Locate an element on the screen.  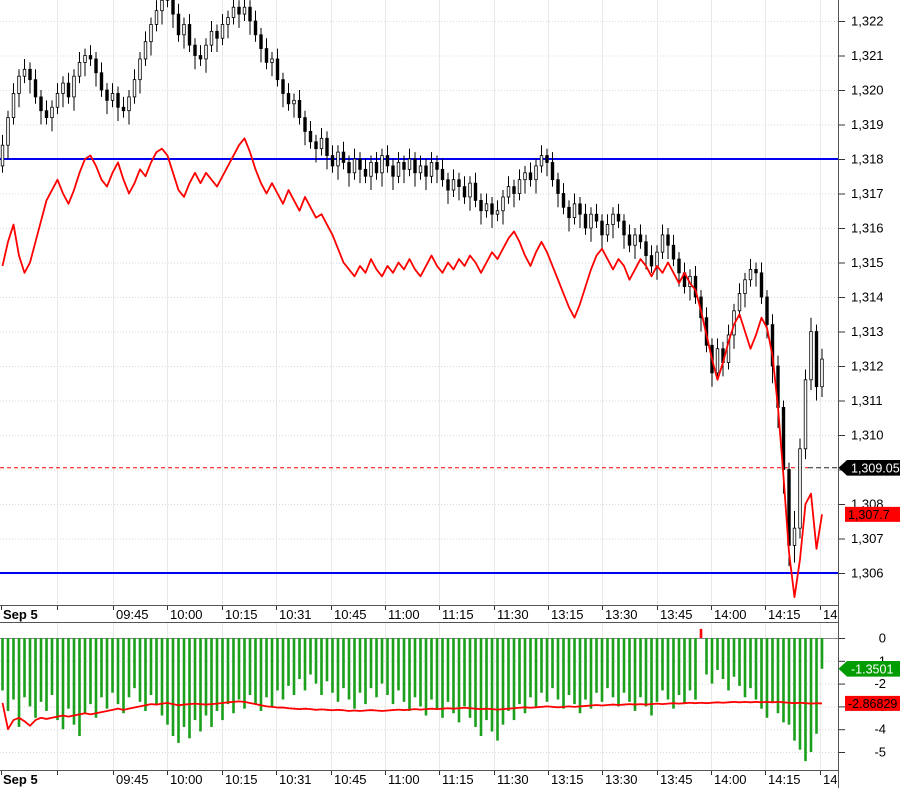
value-axis-area is located at coordinates (869, 394).